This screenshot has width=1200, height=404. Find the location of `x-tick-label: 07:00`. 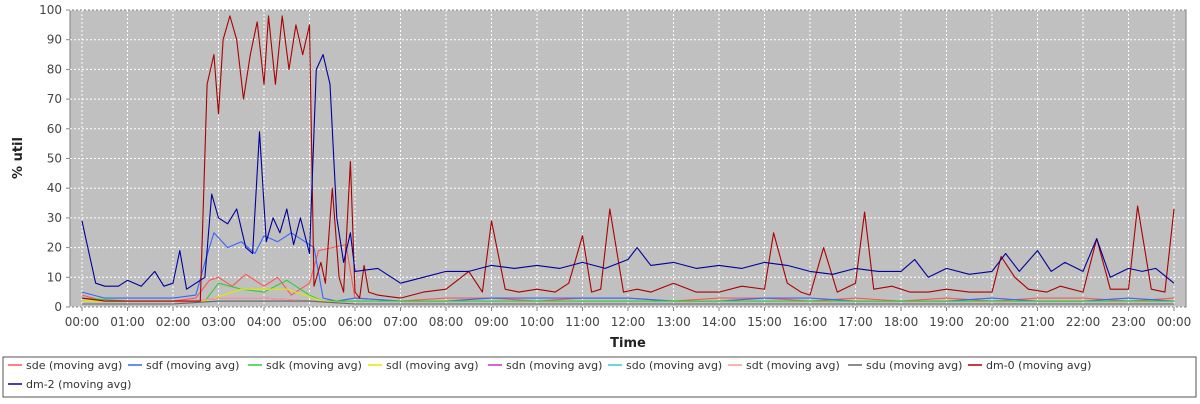

x-tick-label: 07:00 is located at coordinates (400, 322).